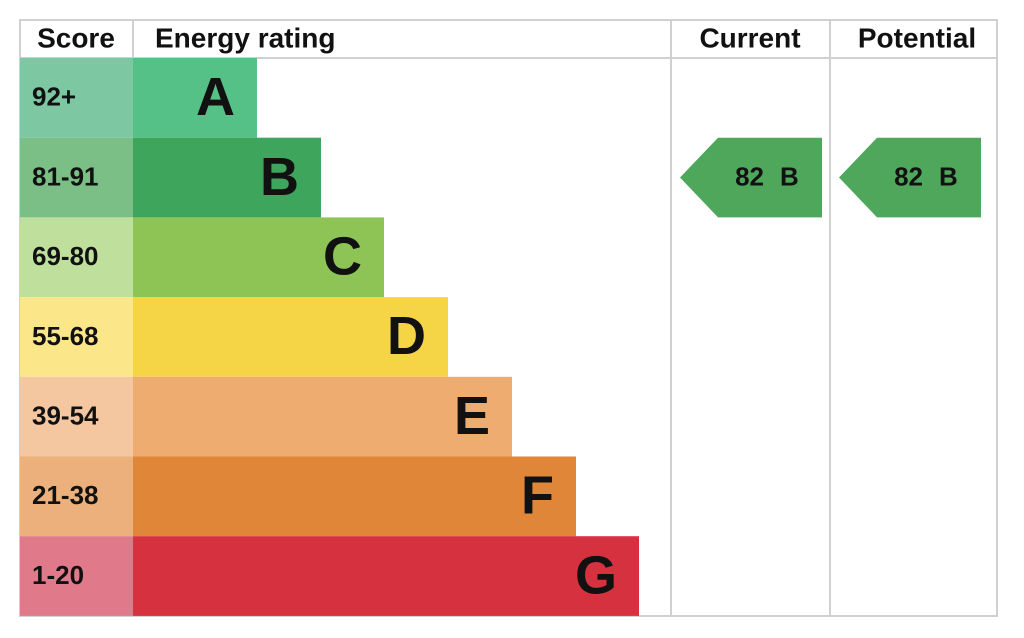 The height and width of the screenshot is (638, 1024). I want to click on potential-score: 82, so click(908, 176).